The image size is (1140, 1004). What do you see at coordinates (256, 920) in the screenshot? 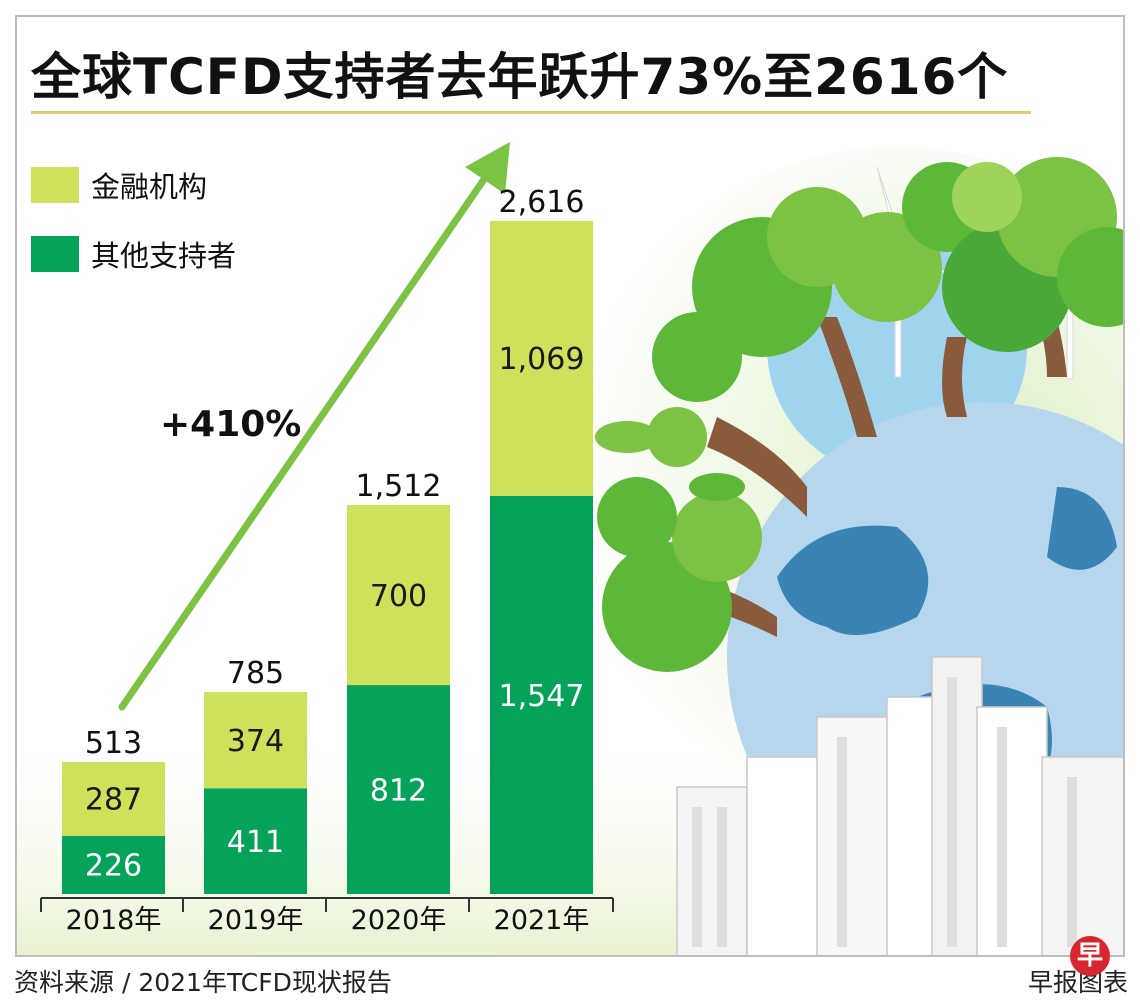
I see `x-tick-label: 2019年` at bounding box center [256, 920].